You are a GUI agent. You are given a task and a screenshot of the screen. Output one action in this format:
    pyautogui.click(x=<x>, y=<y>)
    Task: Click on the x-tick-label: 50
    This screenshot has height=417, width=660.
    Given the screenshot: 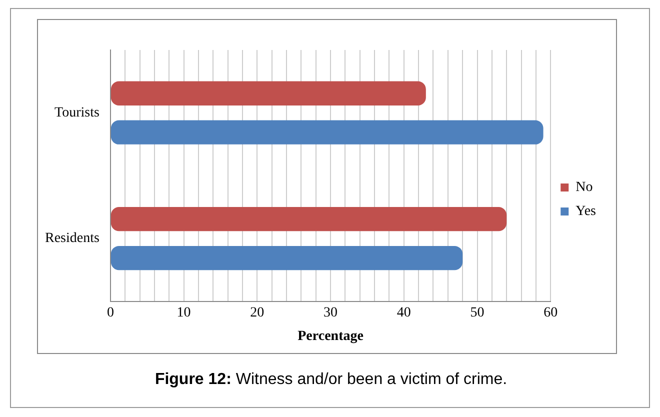 What is the action you would take?
    pyautogui.click(x=477, y=312)
    